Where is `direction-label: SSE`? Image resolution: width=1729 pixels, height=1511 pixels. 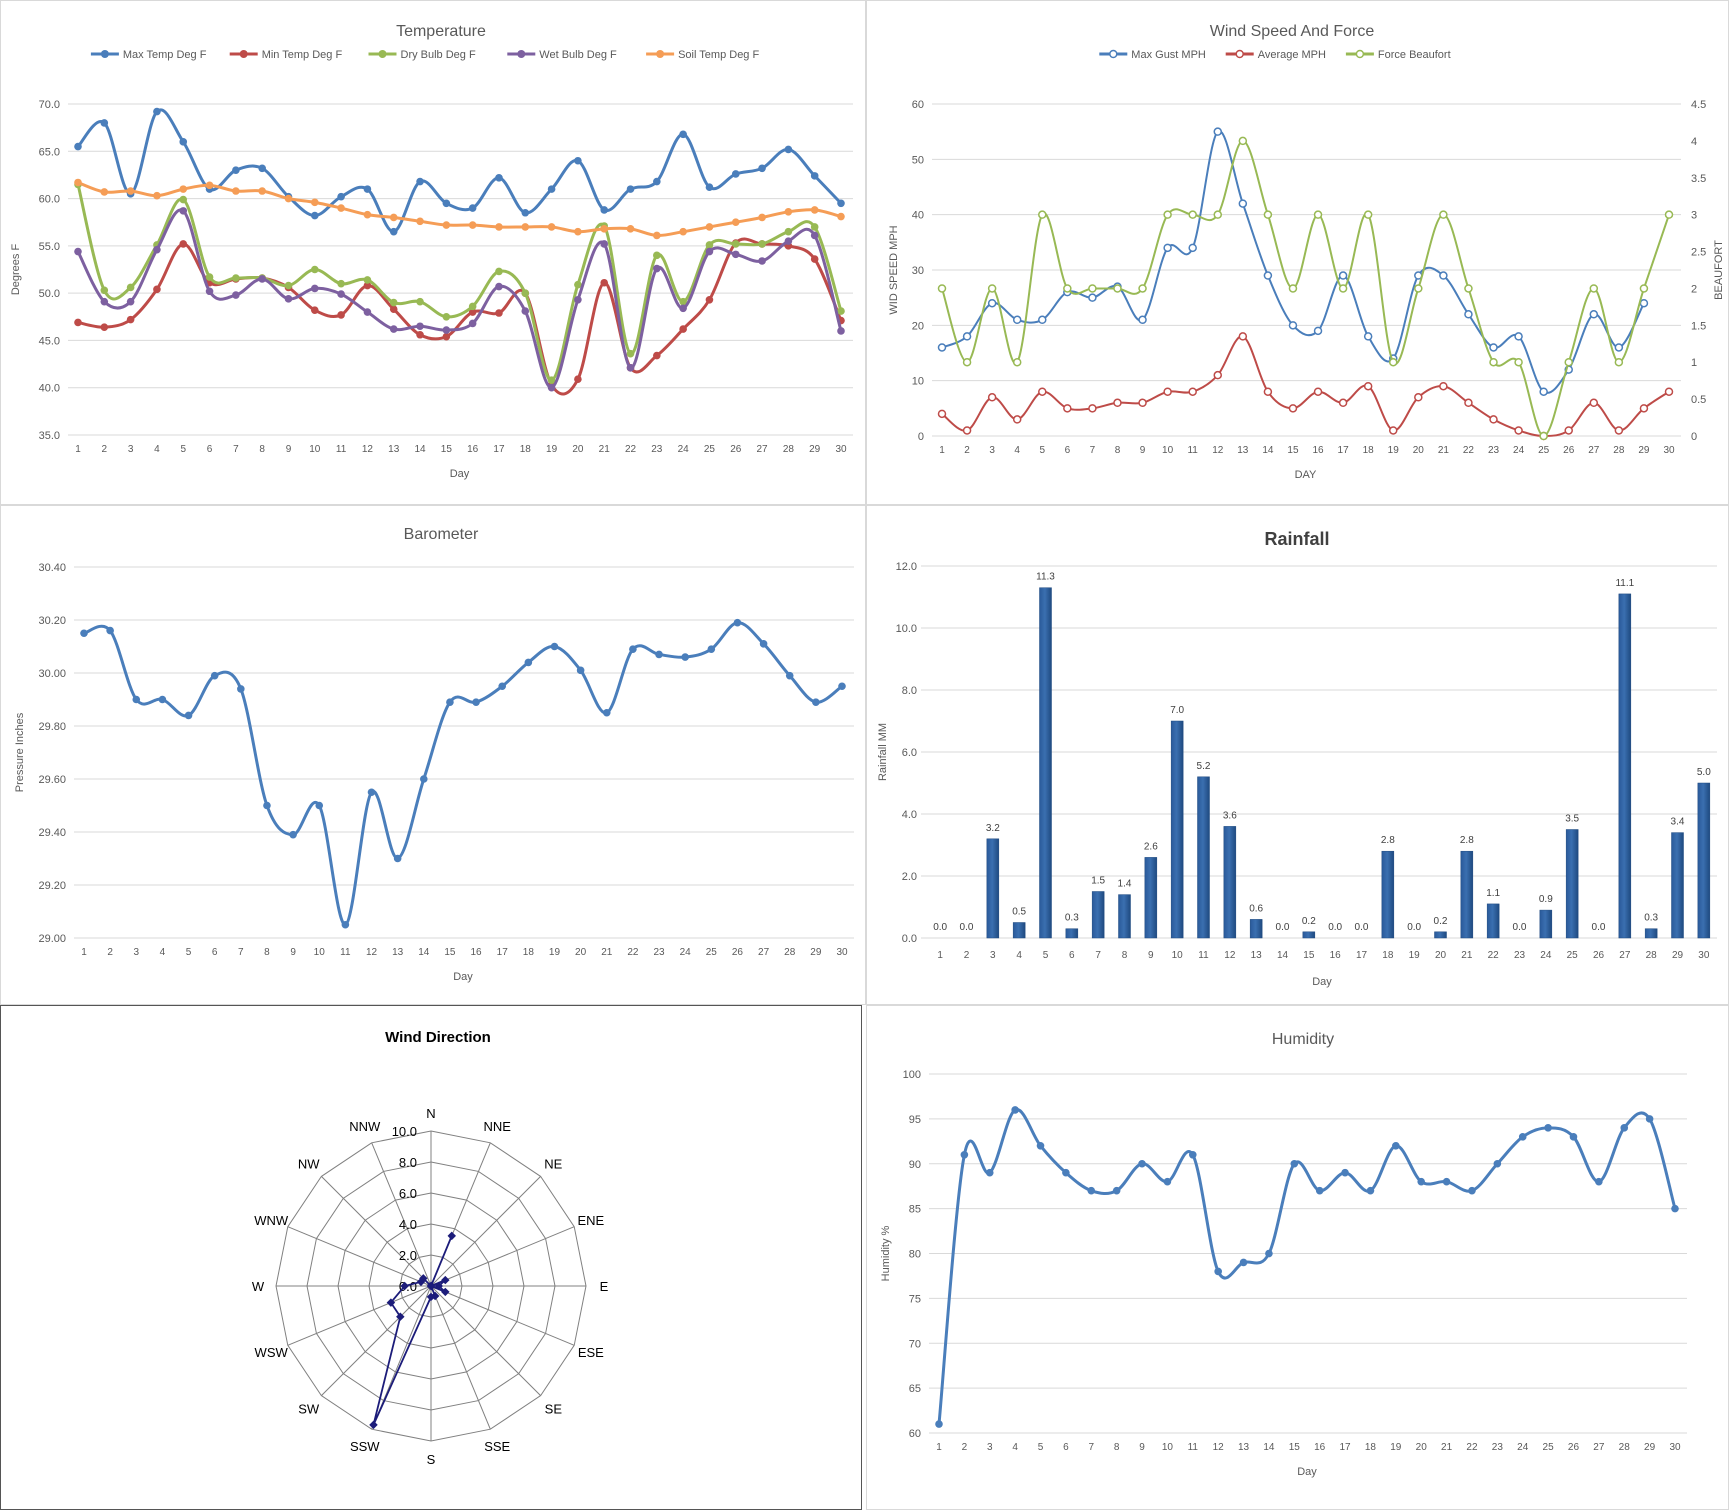 direction-label: SSE is located at coordinates (497, 1446).